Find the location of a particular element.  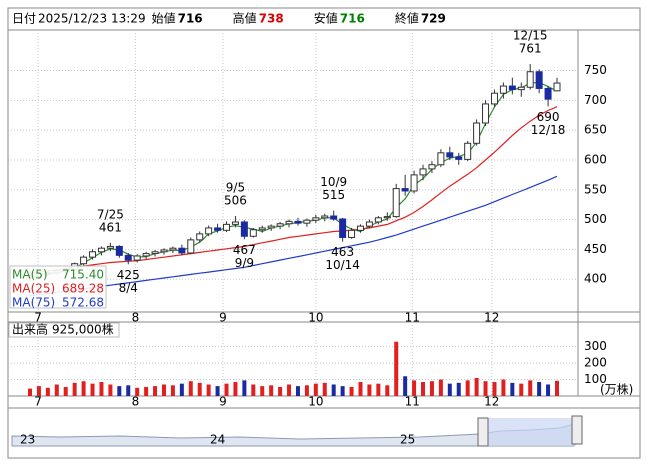

y-tick-label: 450 is located at coordinates (595, 249).